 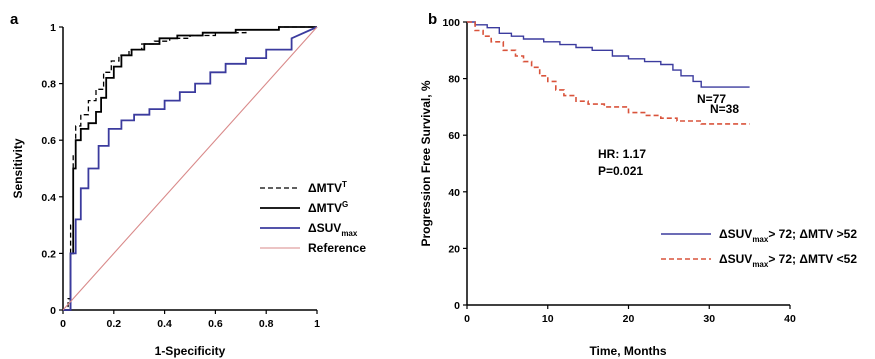 What do you see at coordinates (812, 234) in the screenshot?
I see `panel-b-legend-label-0-rest: > 72; ΔMTV >52` at bounding box center [812, 234].